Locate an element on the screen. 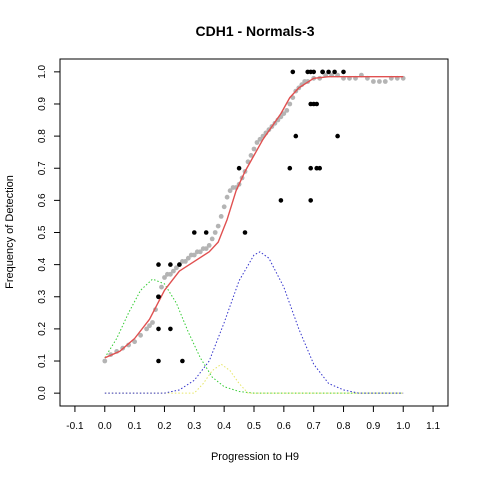 The height and width of the screenshot is (480, 480). y-tick-label: 0.9 is located at coordinates (42, 104).